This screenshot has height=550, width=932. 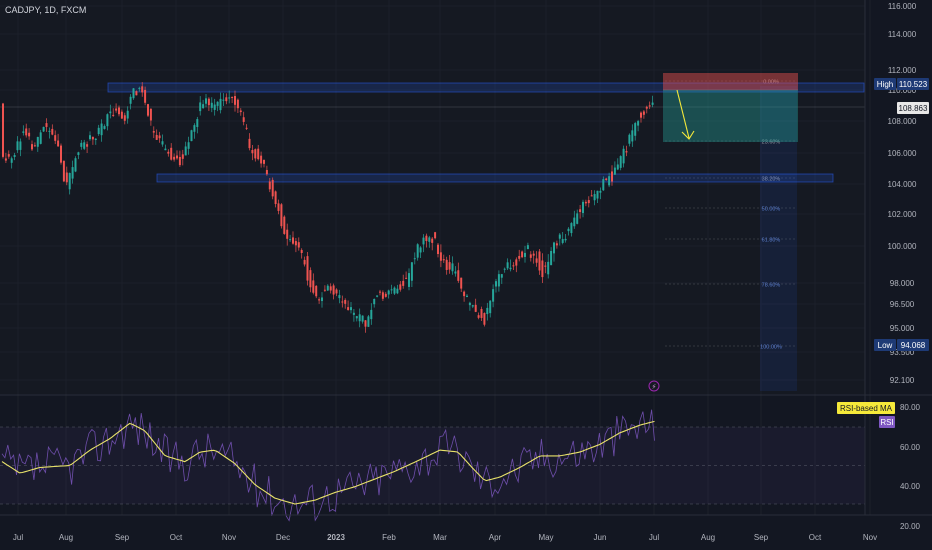 What do you see at coordinates (486, 87) in the screenshot?
I see `resistance-zone` at bounding box center [486, 87].